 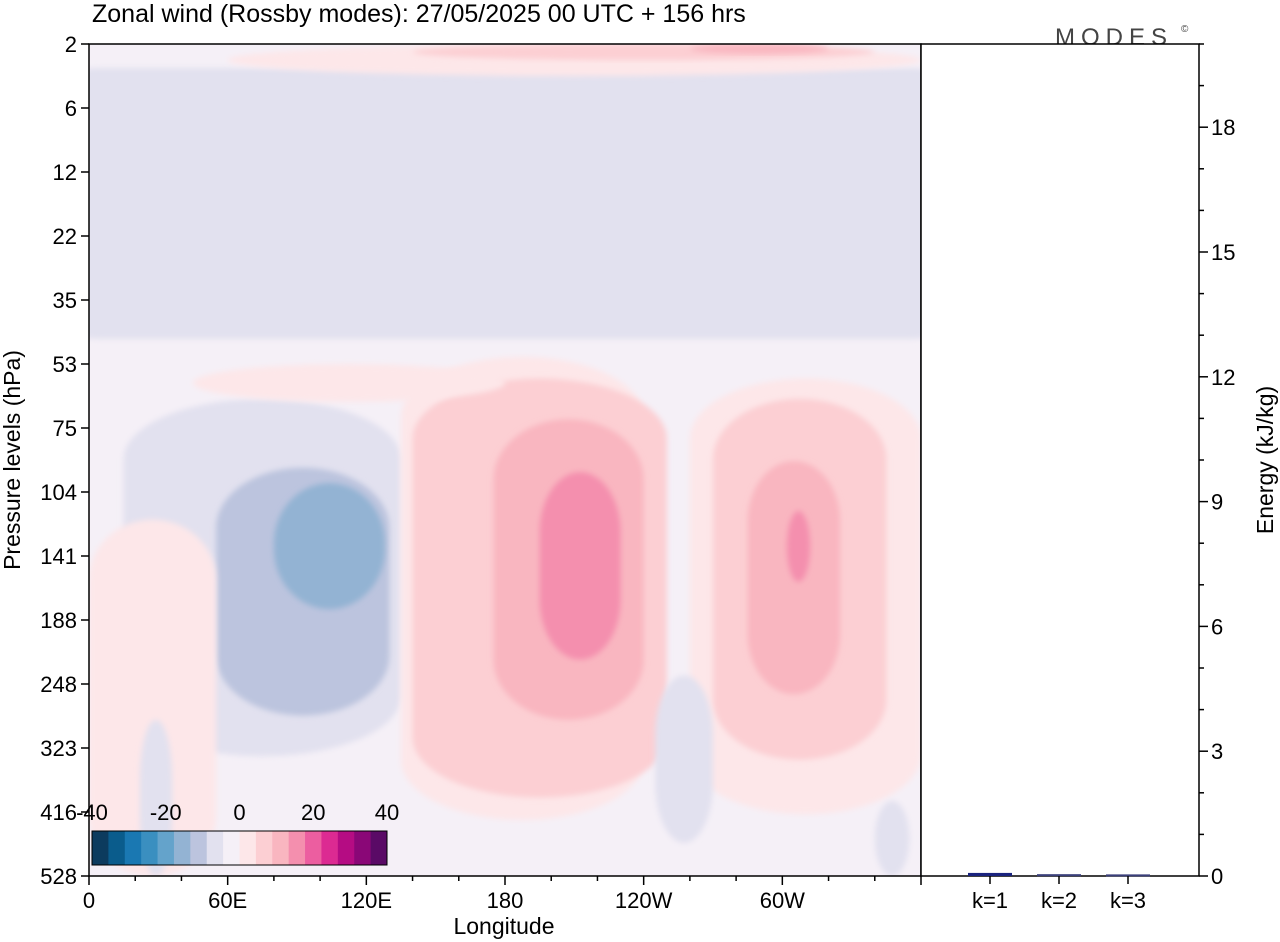 What do you see at coordinates (166, 812) in the screenshot?
I see `colorbar-label: -20` at bounding box center [166, 812].